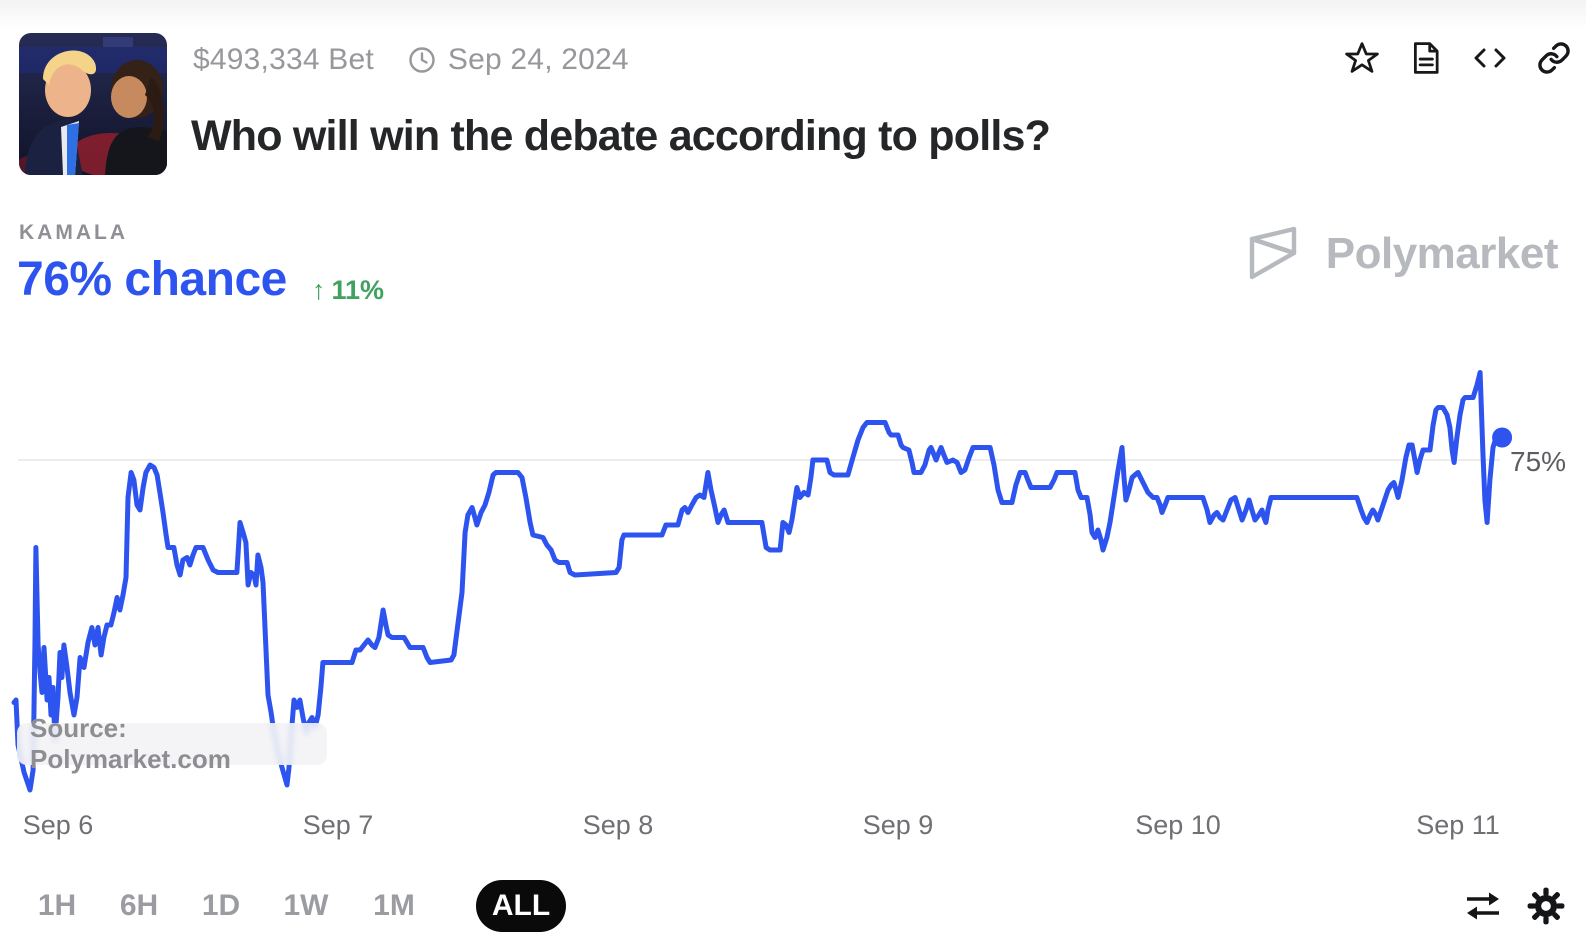 Image resolution: width=1586 pixels, height=938 pixels. I want to click on star-icon, so click(1362, 58).